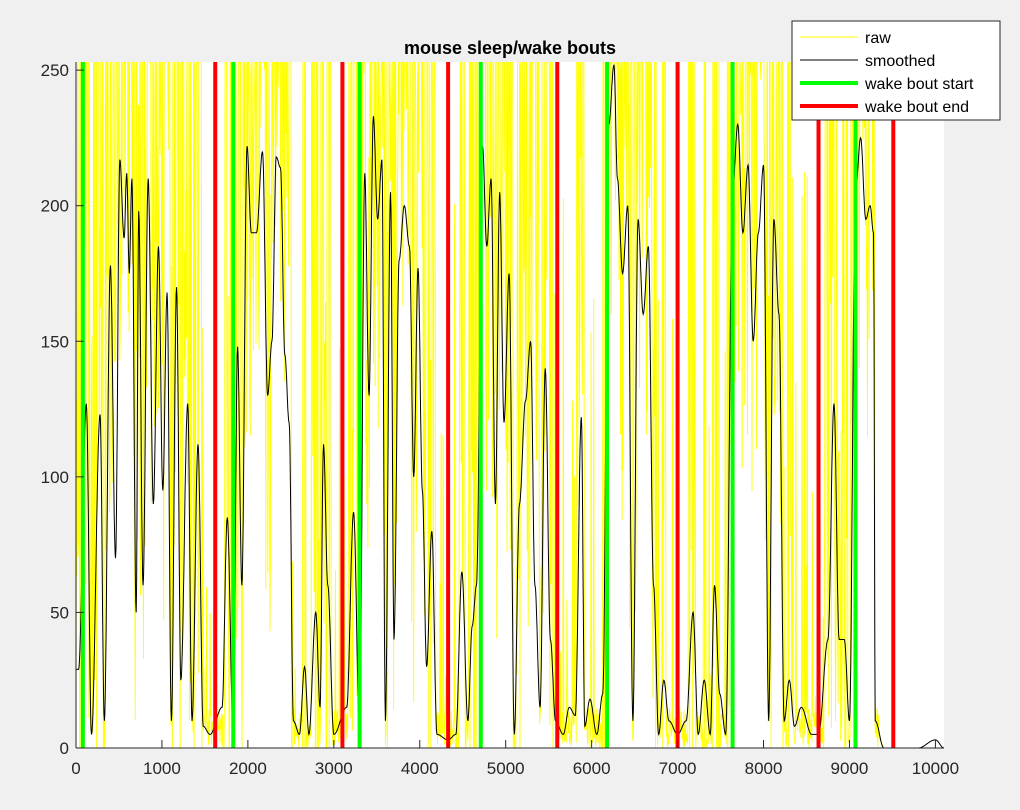  Describe the element at coordinates (334, 768) in the screenshot. I see `x-tick-label: 3000` at that location.